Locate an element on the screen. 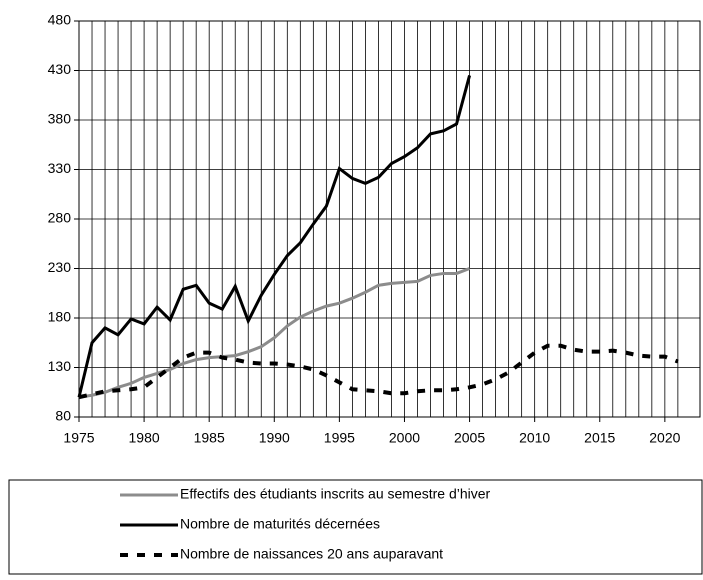  x-tick-label: 1995 is located at coordinates (339, 438).